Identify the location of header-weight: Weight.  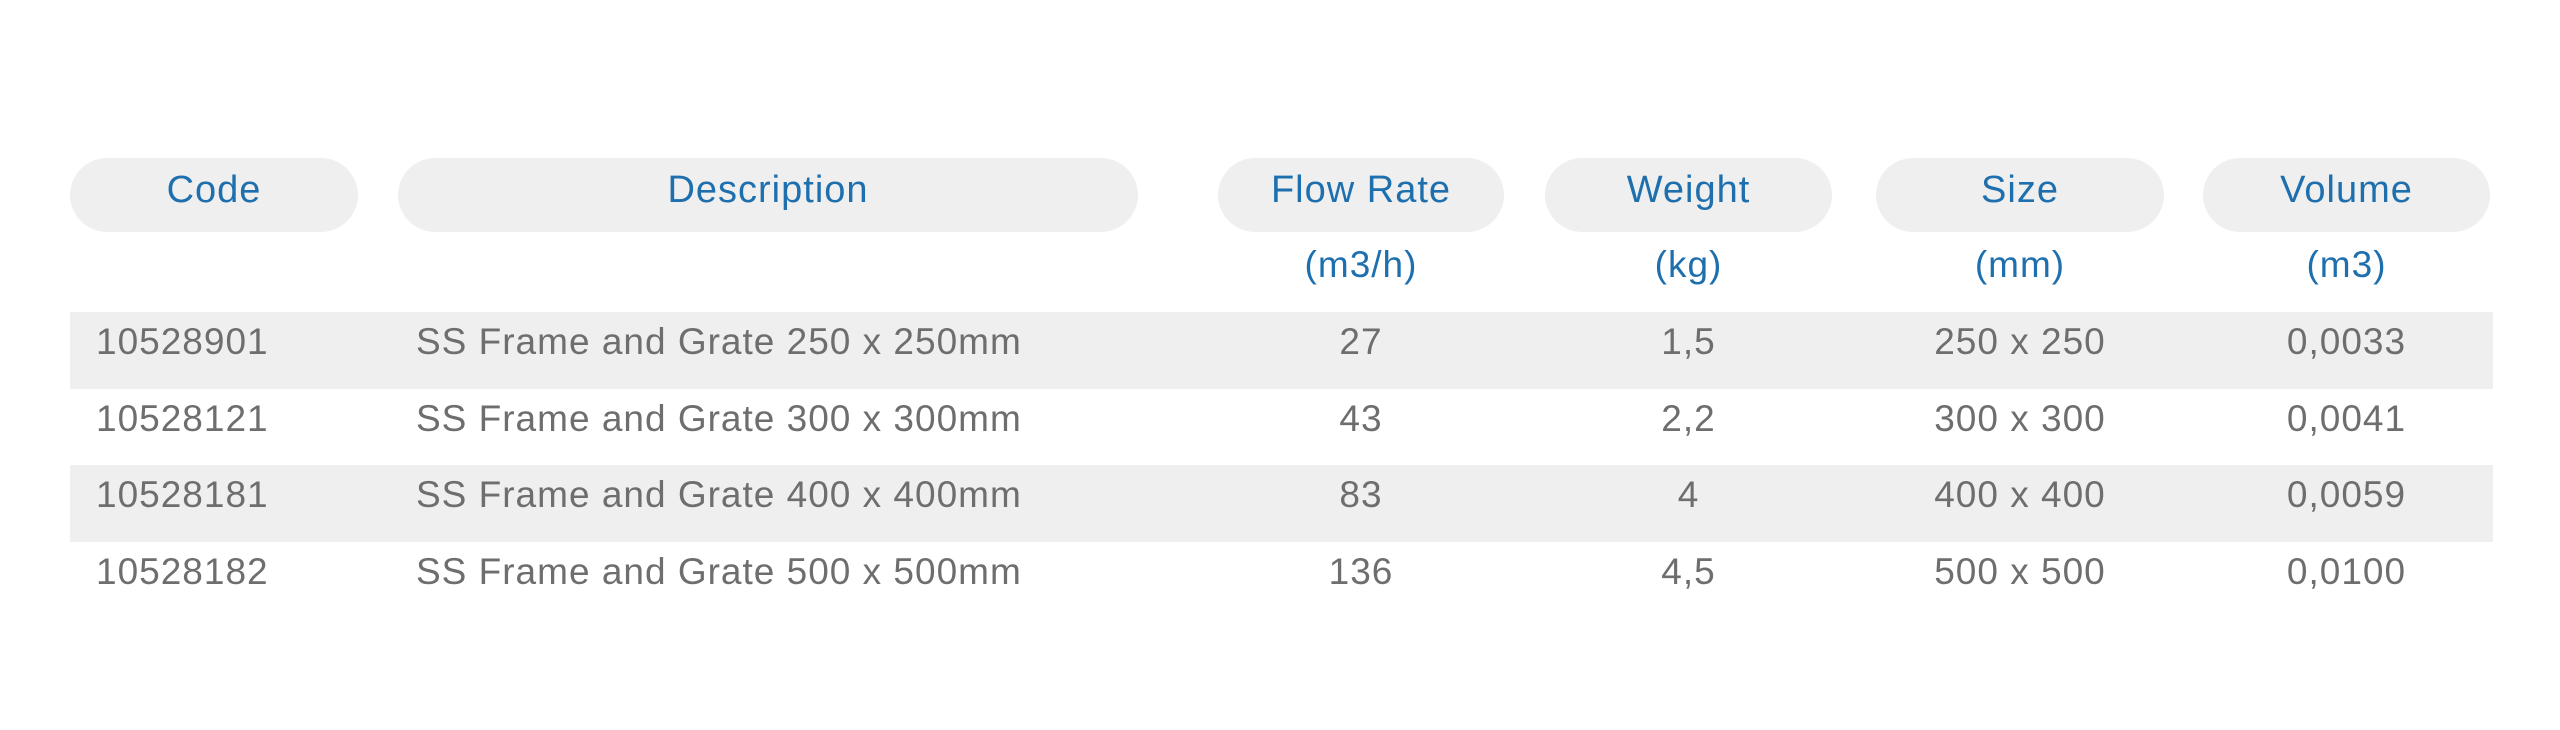
(1688, 195).